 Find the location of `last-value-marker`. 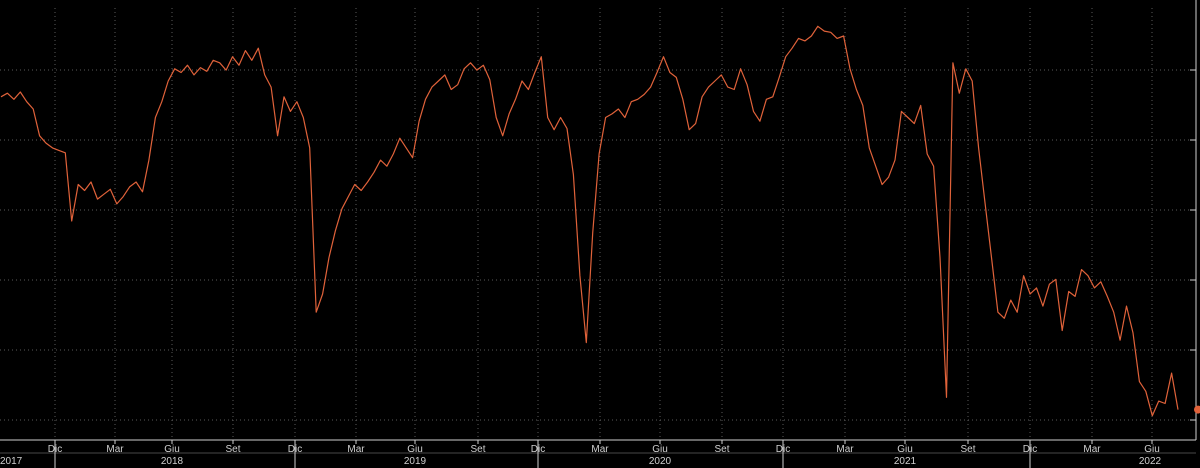

last-value-marker is located at coordinates (1197, 409).